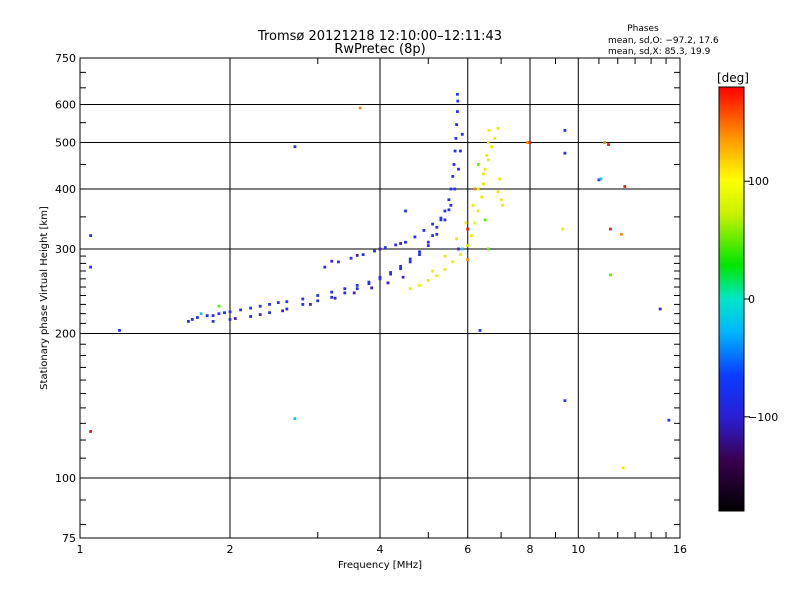 The height and width of the screenshot is (600, 800). Describe the element at coordinates (680, 549) in the screenshot. I see `x-tick-label: 16` at that location.